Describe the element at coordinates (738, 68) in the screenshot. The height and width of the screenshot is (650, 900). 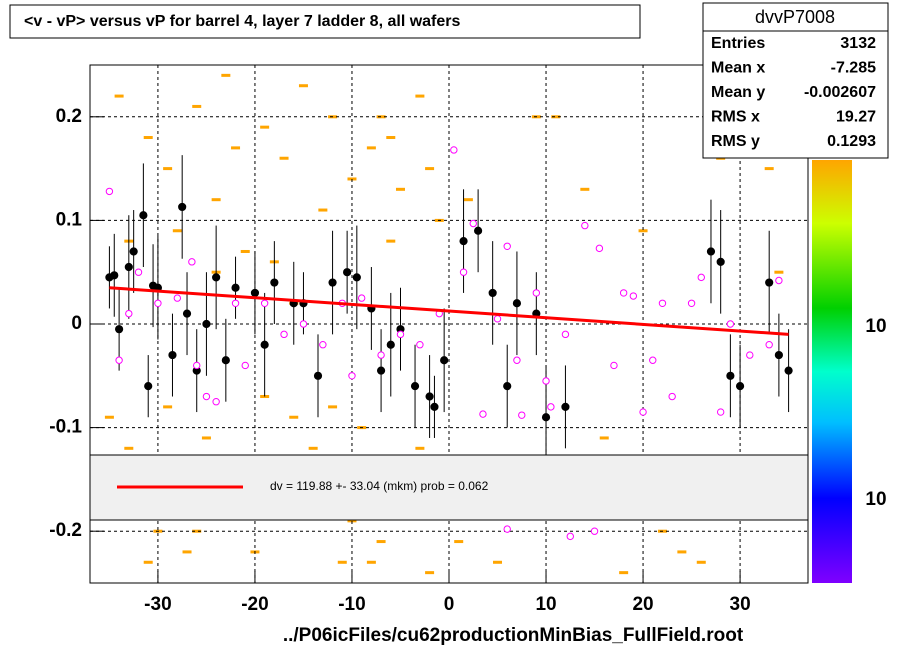
I see `stats-key: Mean x` at that location.